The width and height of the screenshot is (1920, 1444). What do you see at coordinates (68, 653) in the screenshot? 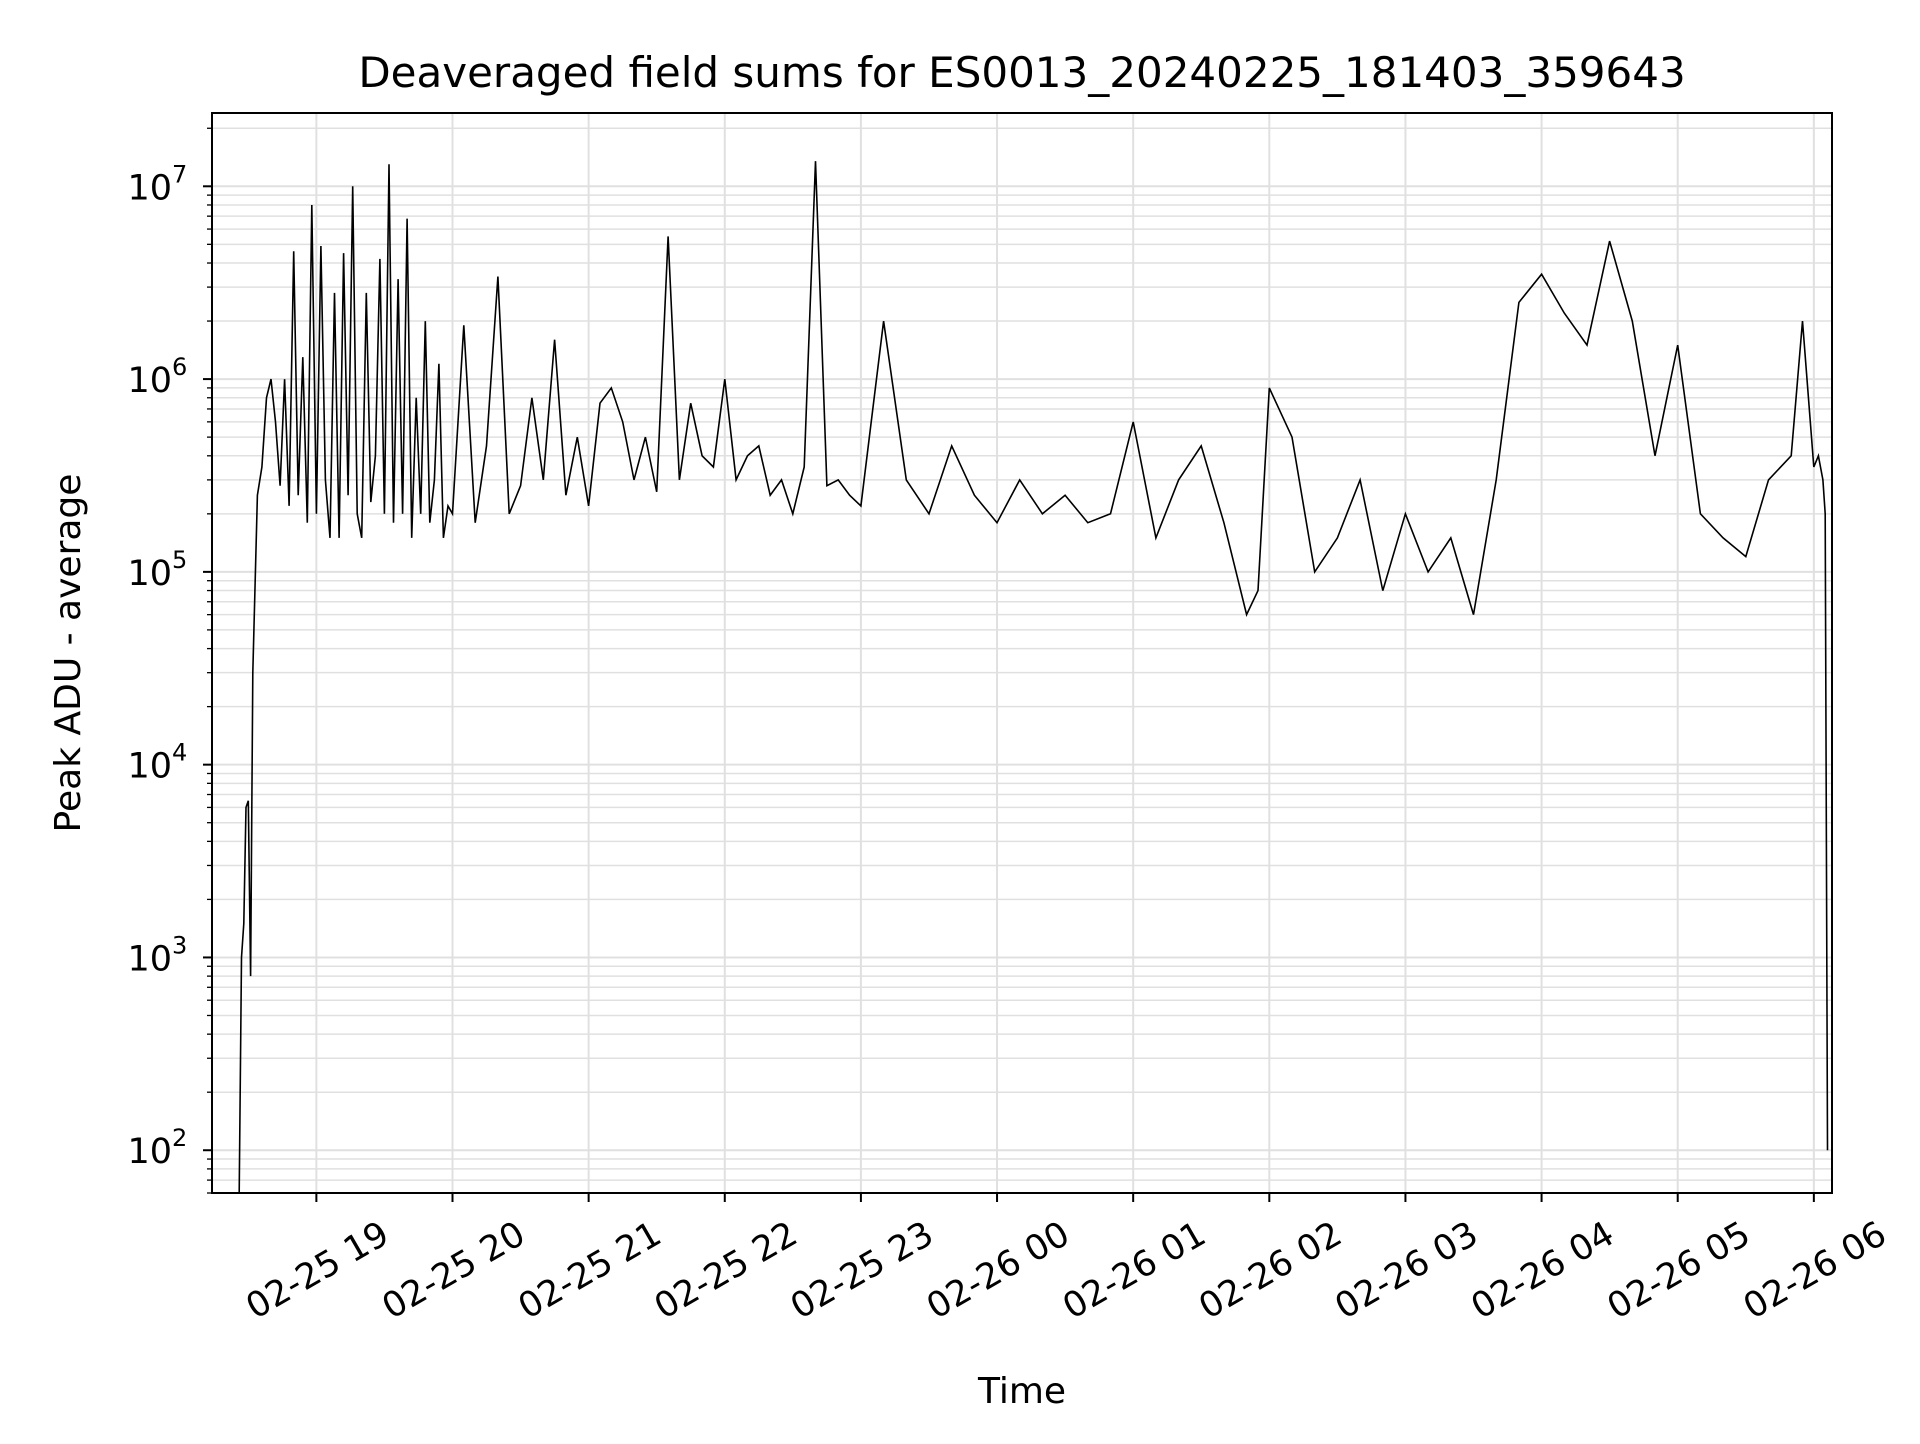
I see `y-axis-label: Peak ADU - average` at bounding box center [68, 653].